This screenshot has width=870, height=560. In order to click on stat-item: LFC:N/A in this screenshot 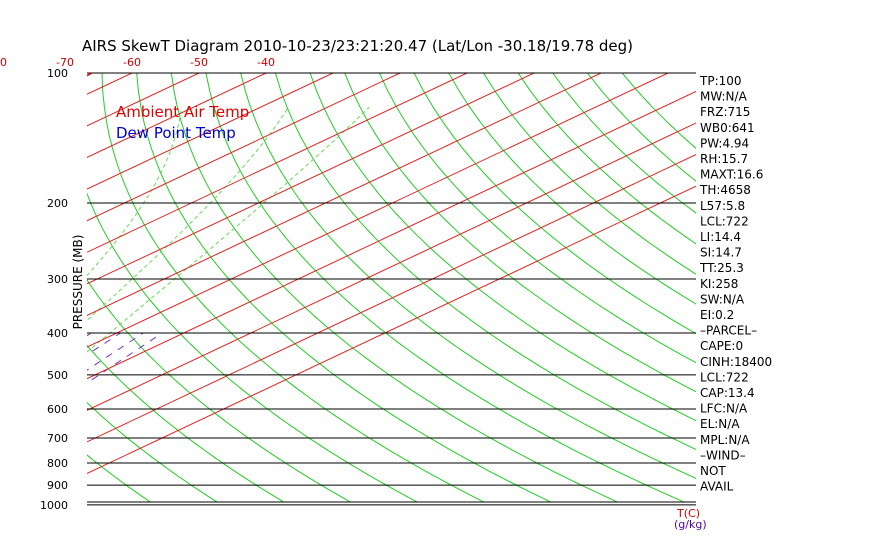, I will do `click(724, 409)`.